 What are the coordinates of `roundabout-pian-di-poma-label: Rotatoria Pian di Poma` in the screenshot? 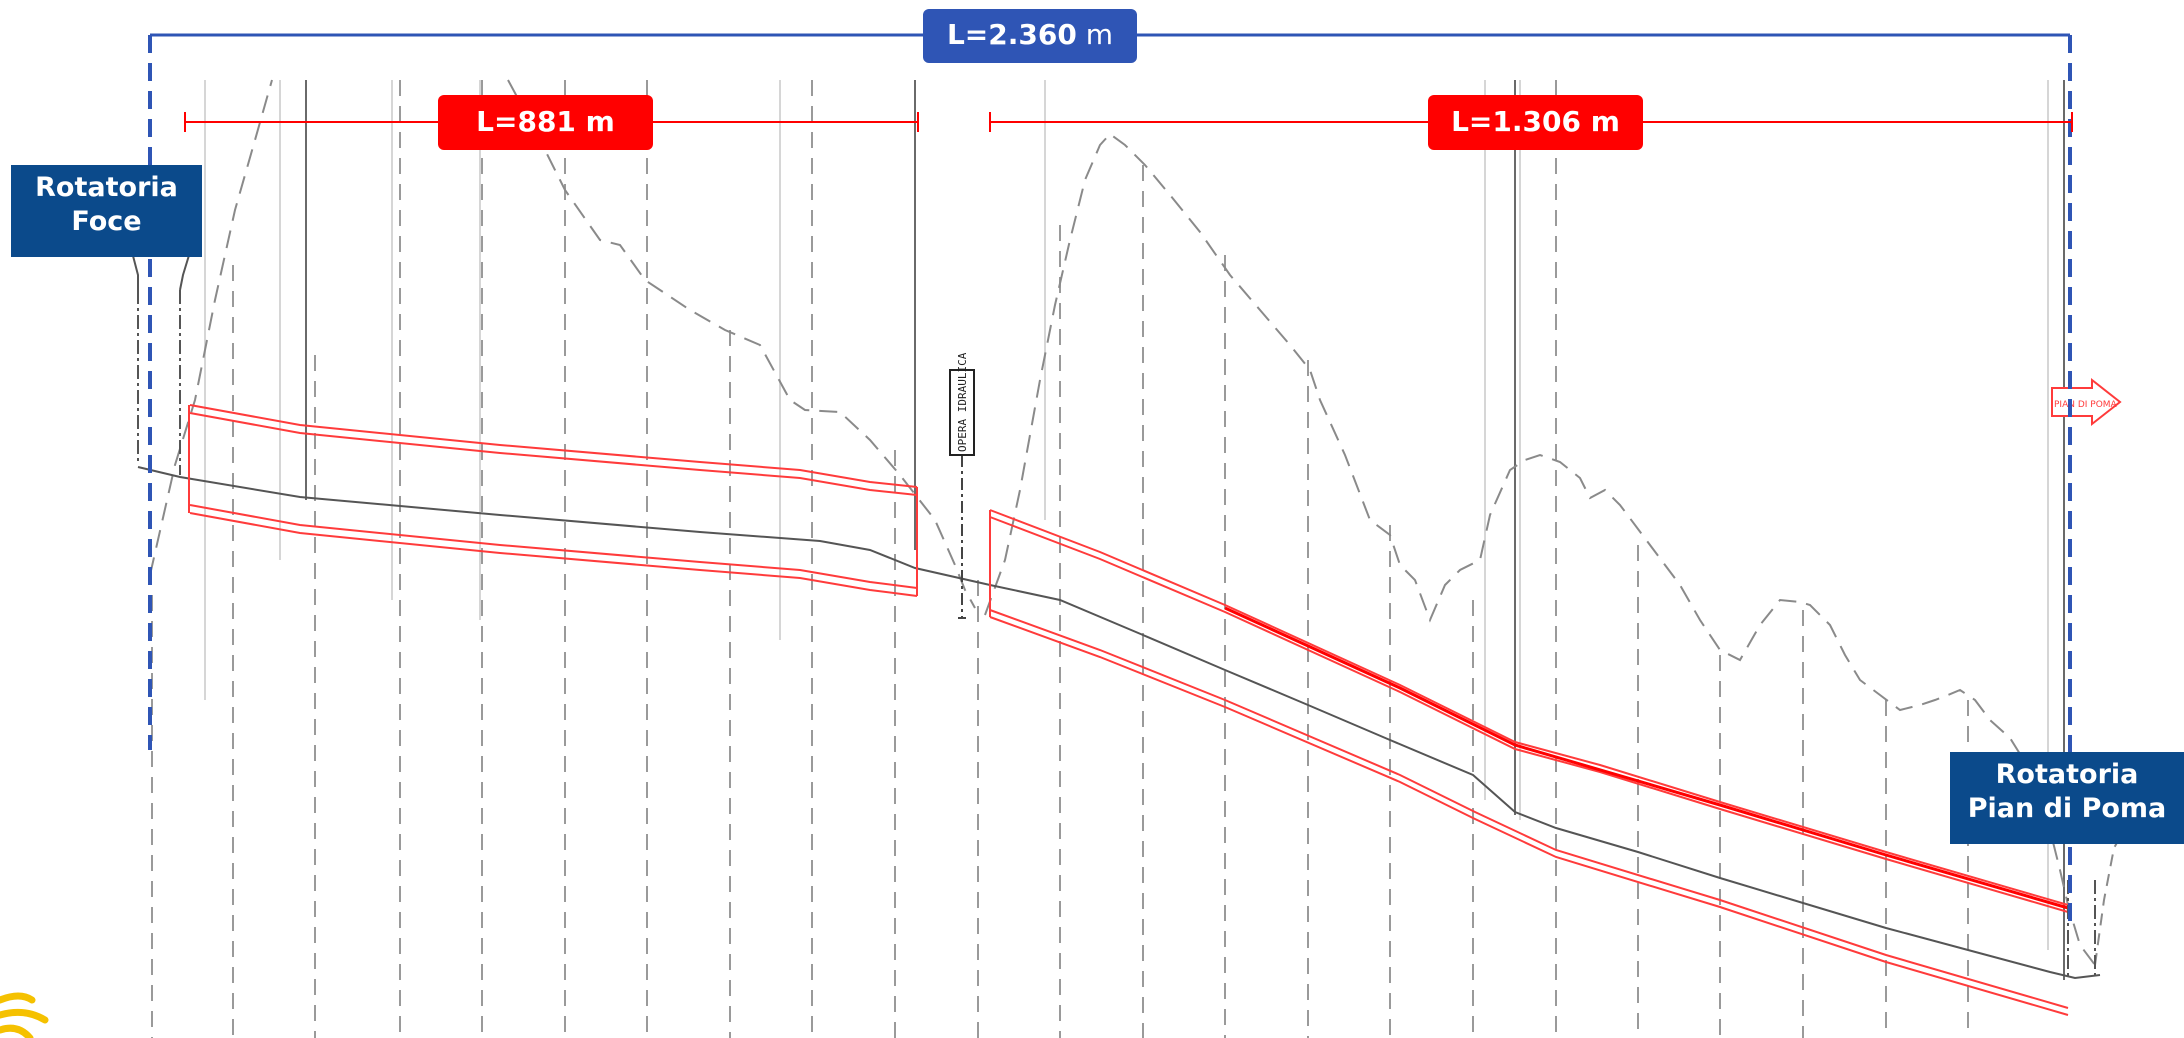 It's located at (2067, 798).